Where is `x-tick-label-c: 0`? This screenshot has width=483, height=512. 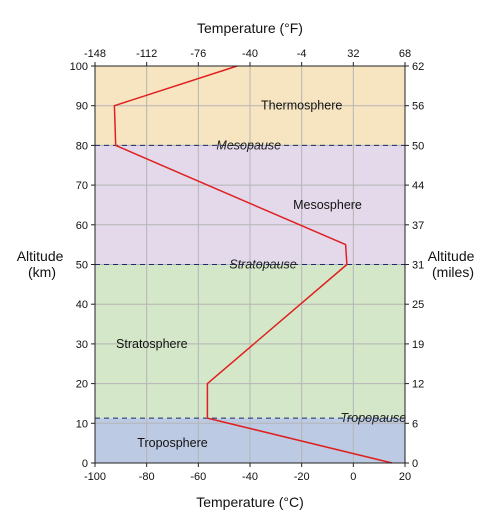
x-tick-label-c: 0 is located at coordinates (353, 477).